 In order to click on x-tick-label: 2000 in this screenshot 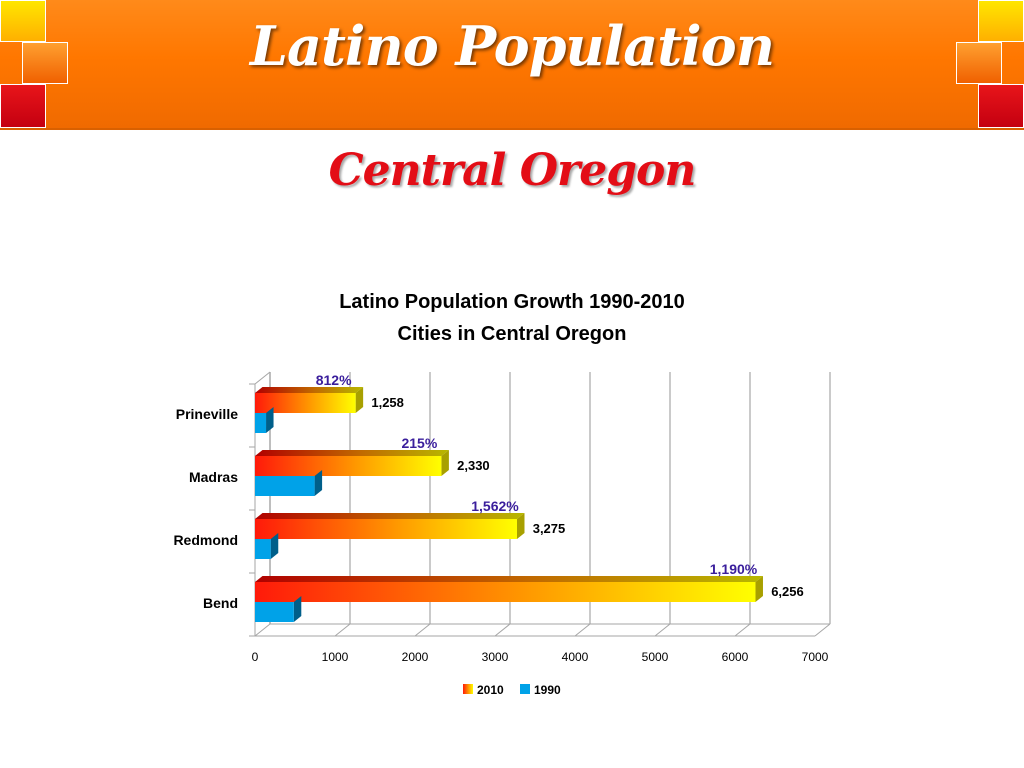, I will do `click(415, 657)`.